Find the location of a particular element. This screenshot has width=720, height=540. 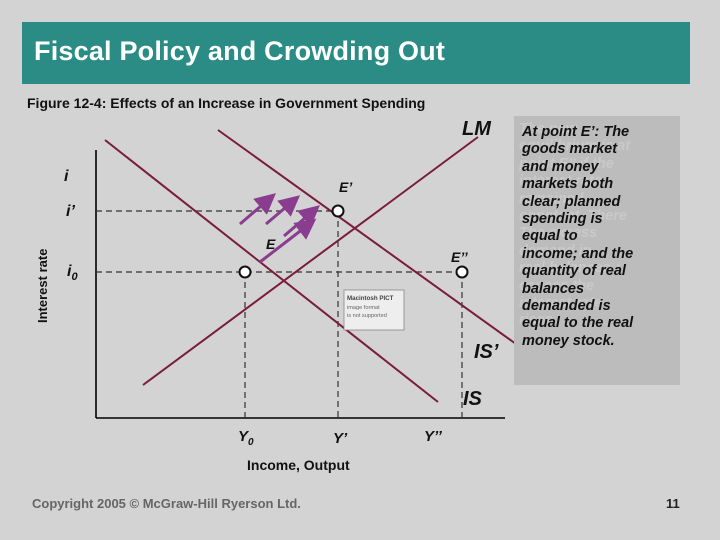

title-bar: Fiscal Policy and Crowding Out is located at coordinates (356, 53).